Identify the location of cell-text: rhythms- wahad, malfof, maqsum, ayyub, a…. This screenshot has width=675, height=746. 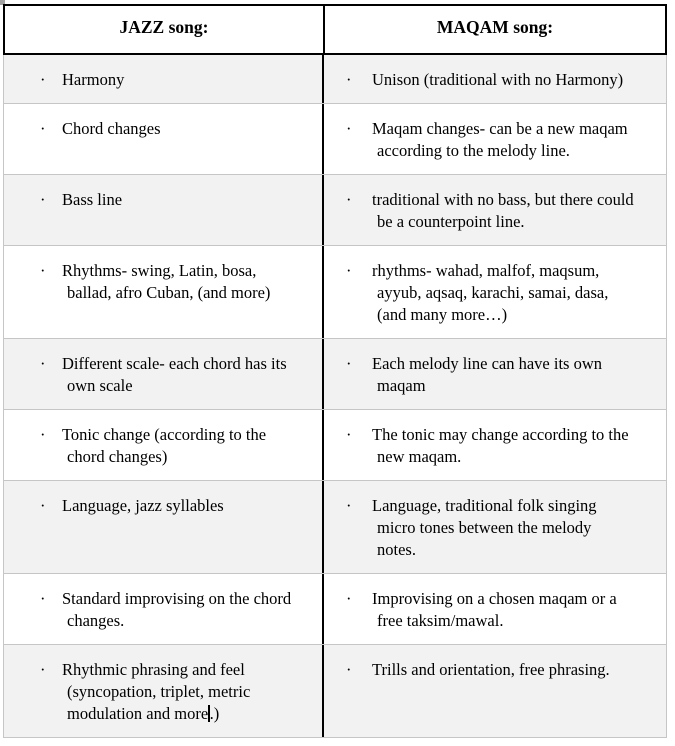
(490, 292).